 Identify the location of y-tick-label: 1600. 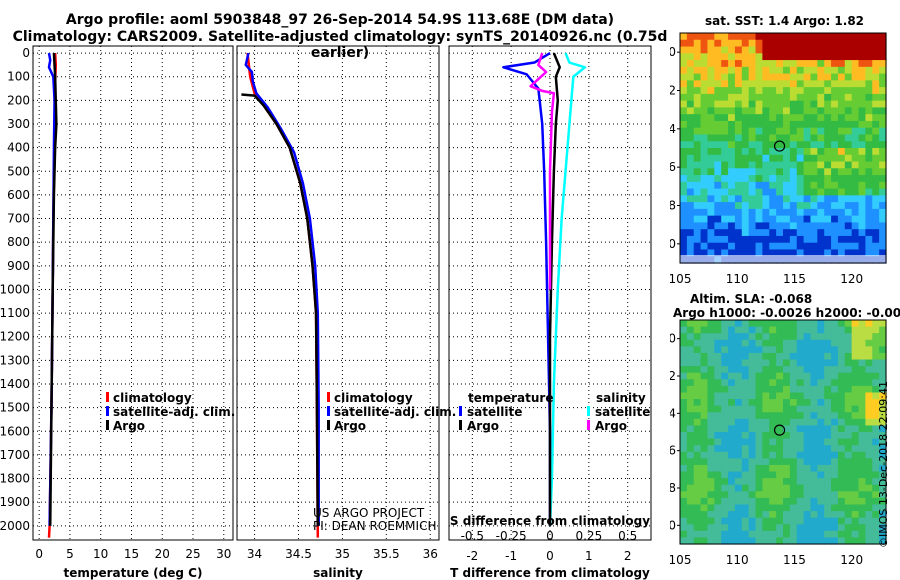
(15, 431).